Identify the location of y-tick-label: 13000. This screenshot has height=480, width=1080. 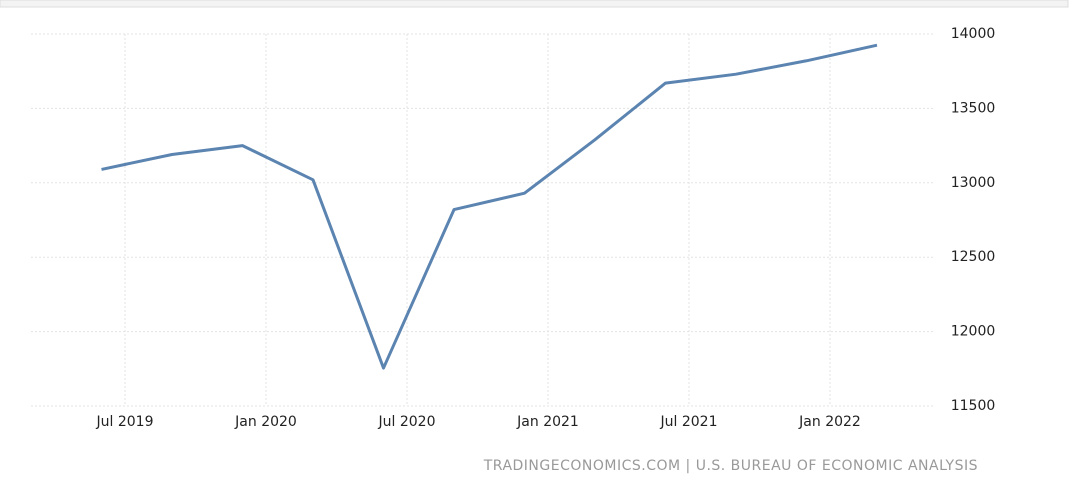
(973, 183).